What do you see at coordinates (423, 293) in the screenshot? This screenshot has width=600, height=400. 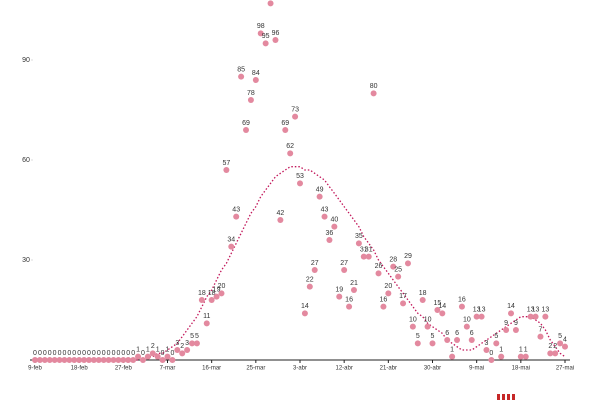 I see `data-label: 18` at bounding box center [423, 293].